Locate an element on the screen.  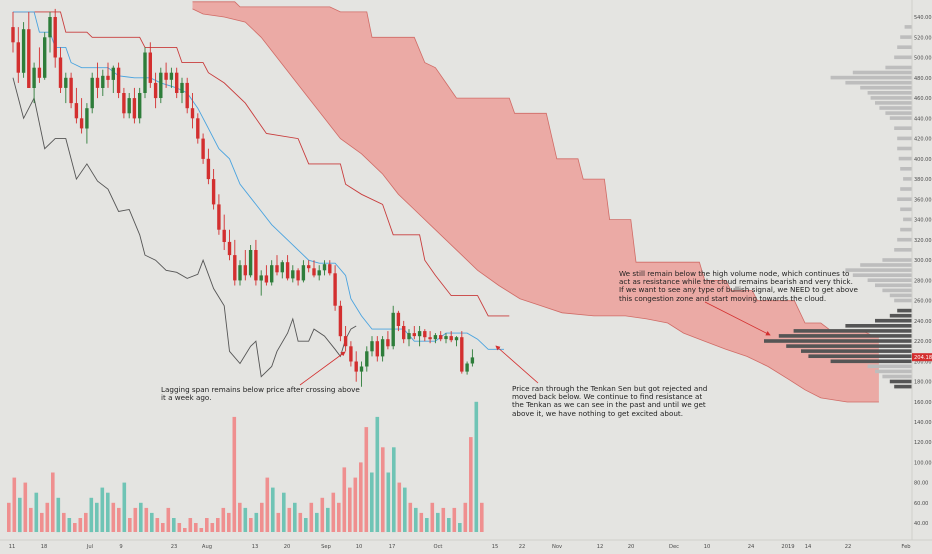
annotation-arrows is located at coordinates (535, 343).